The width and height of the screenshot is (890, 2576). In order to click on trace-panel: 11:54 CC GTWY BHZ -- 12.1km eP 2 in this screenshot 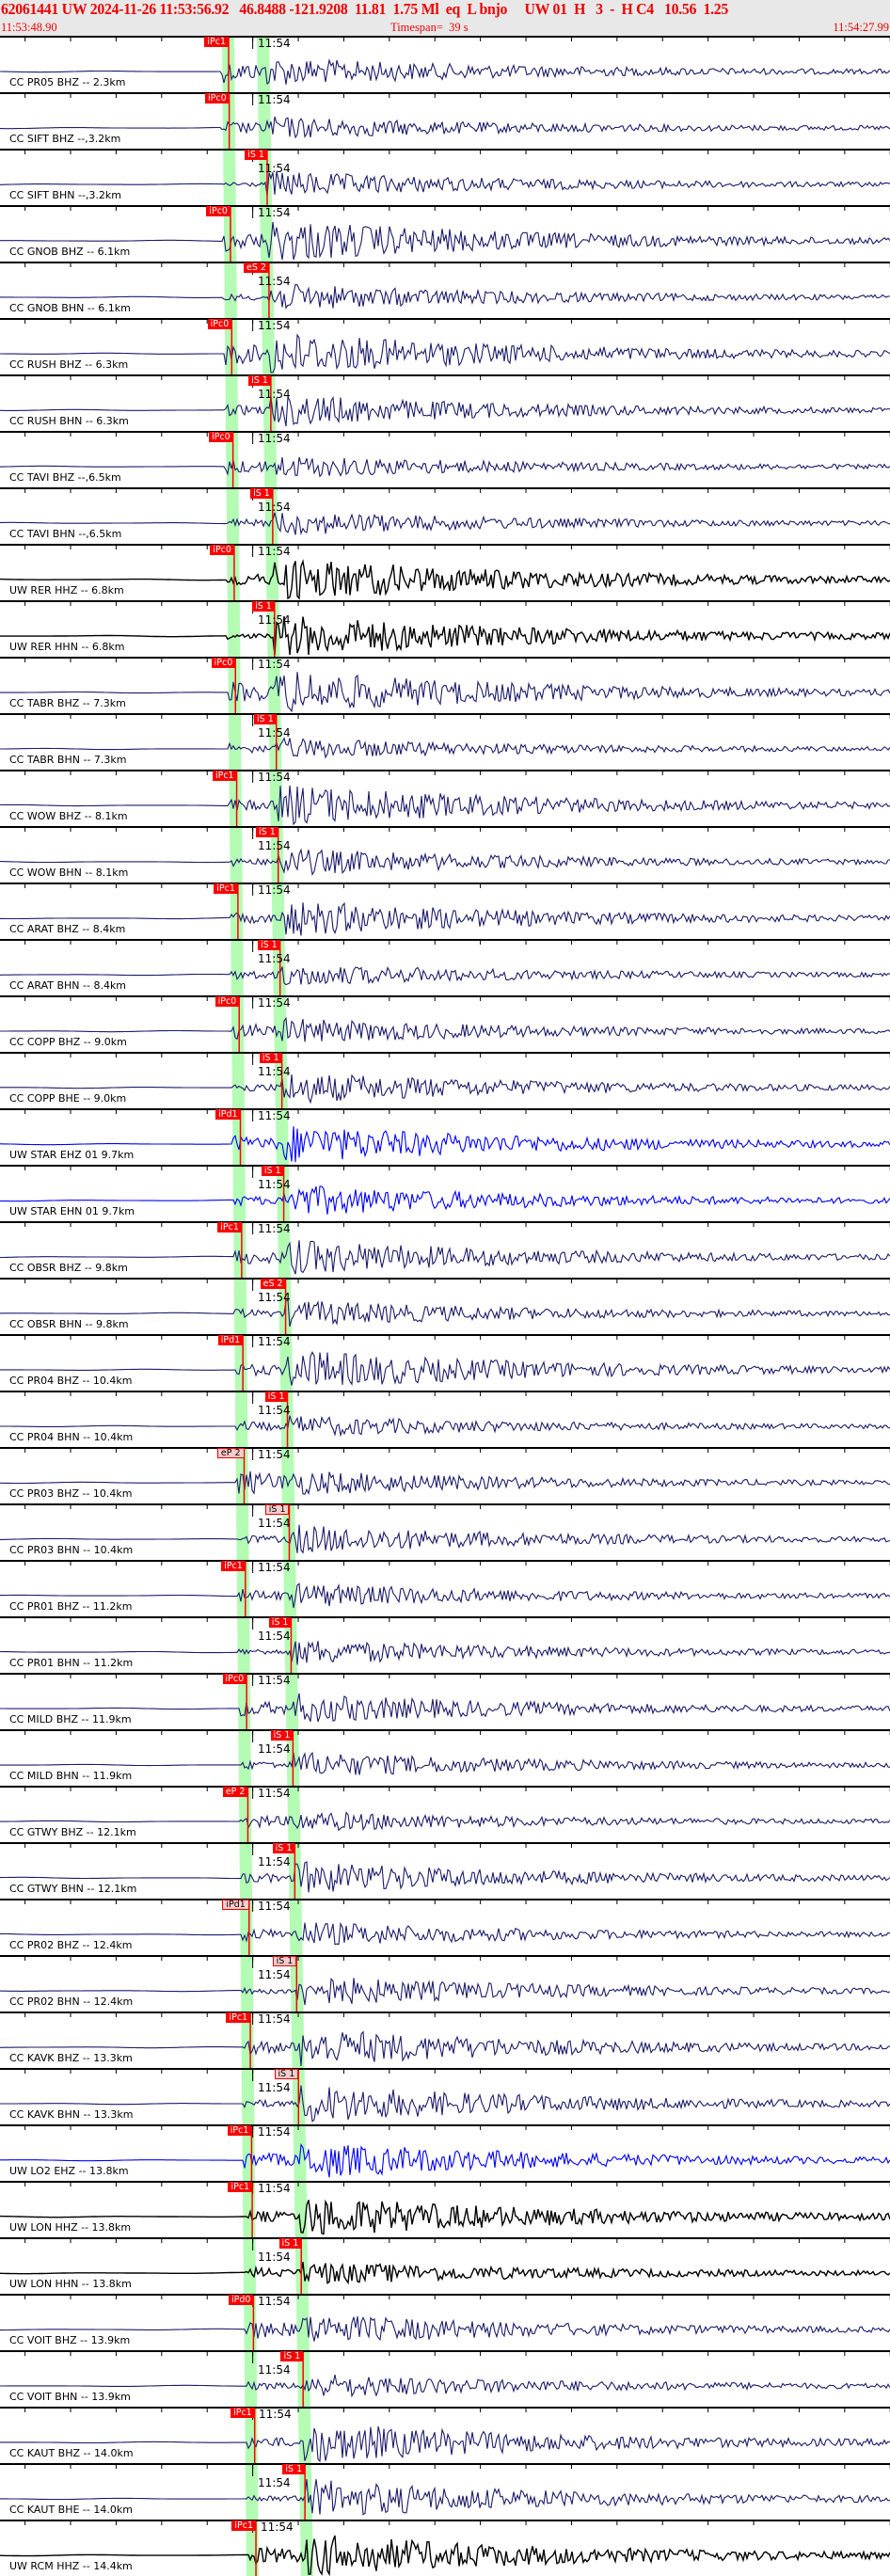, I will do `click(445, 1814)`.